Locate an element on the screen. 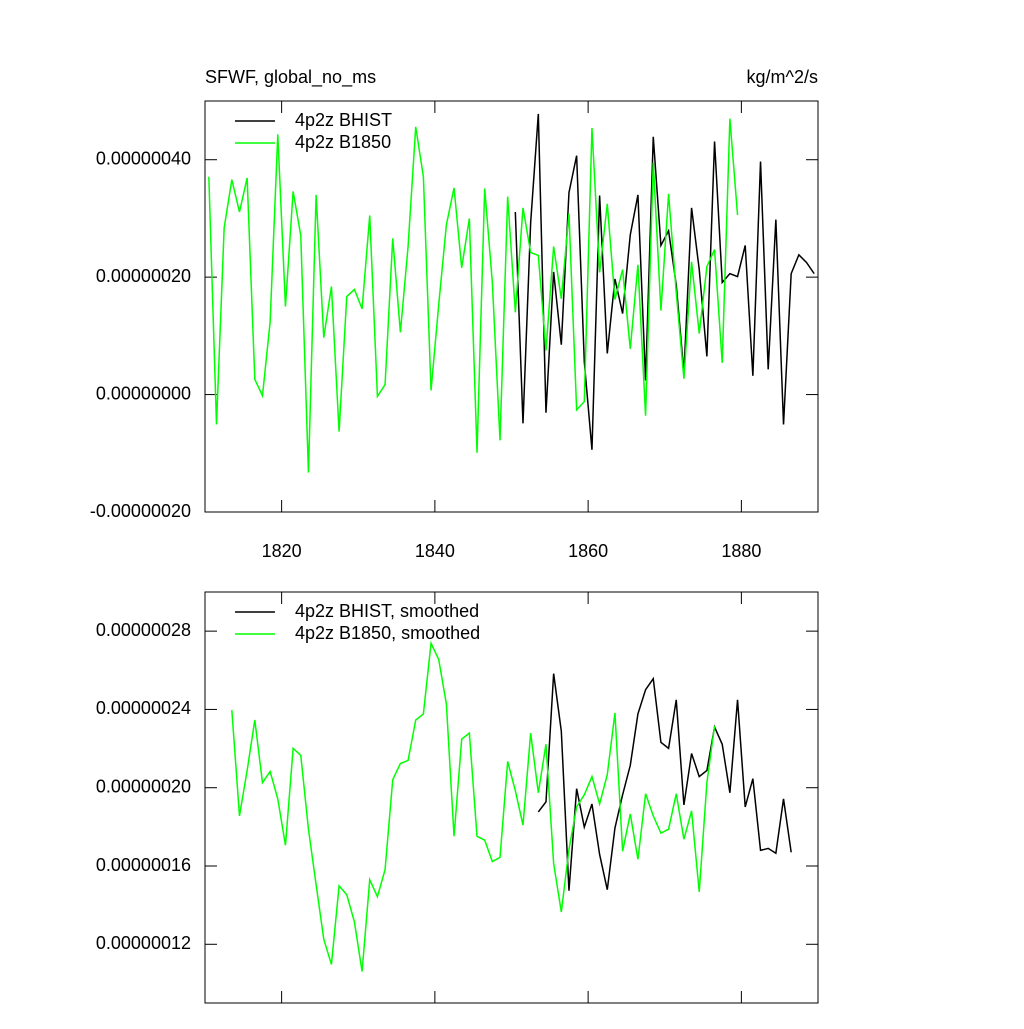  y-tick-label: -0.00000020 is located at coordinates (140, 511).